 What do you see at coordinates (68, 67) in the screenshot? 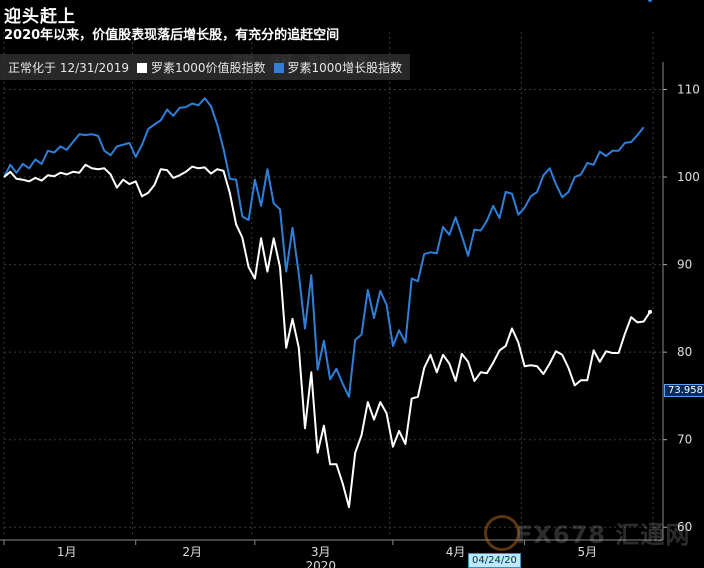
I see `legend-normalize-label: 正常化于 12/31/2019` at bounding box center [68, 67].